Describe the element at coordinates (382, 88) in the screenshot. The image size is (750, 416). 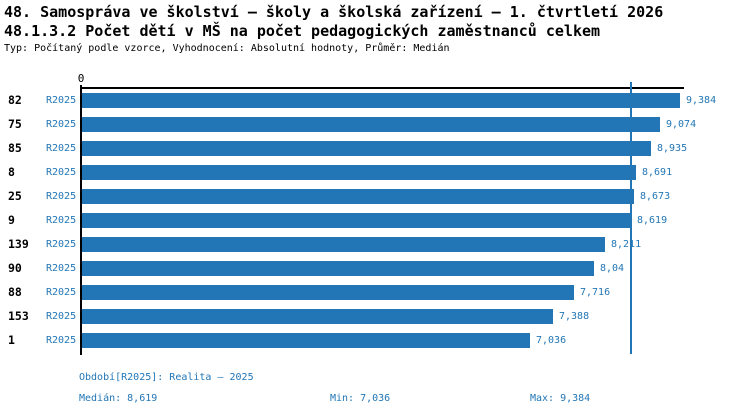
I see `x-axis-line` at that location.